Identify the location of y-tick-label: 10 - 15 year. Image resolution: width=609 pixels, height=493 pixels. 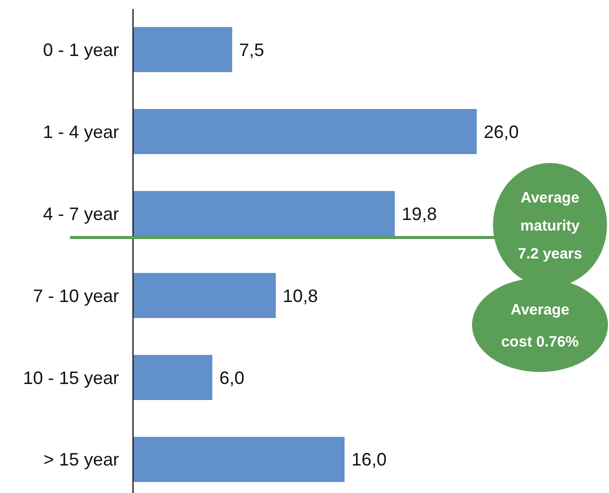
(70, 378).